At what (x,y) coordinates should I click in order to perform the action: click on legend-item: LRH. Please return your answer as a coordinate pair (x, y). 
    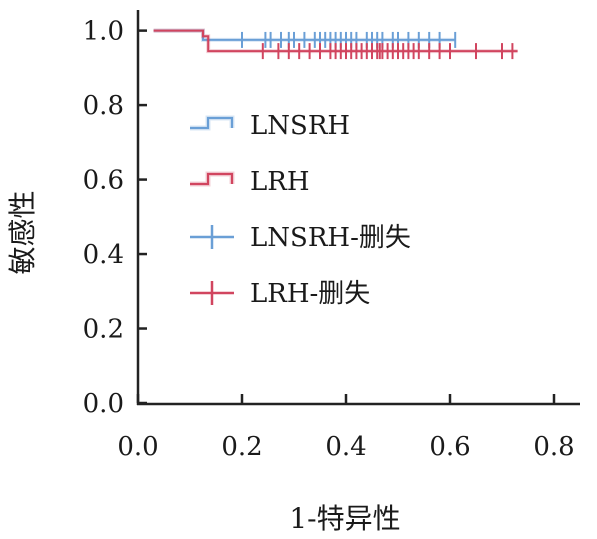
    Looking at the image, I should click on (250, 182).